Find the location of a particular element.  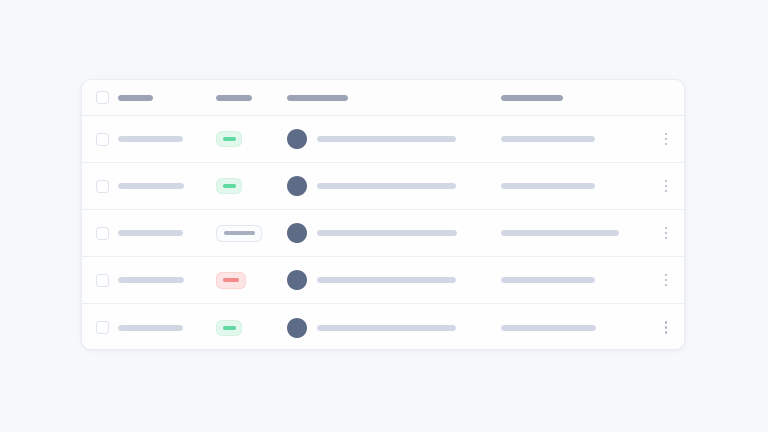

select-all-cell is located at coordinates (100, 97).